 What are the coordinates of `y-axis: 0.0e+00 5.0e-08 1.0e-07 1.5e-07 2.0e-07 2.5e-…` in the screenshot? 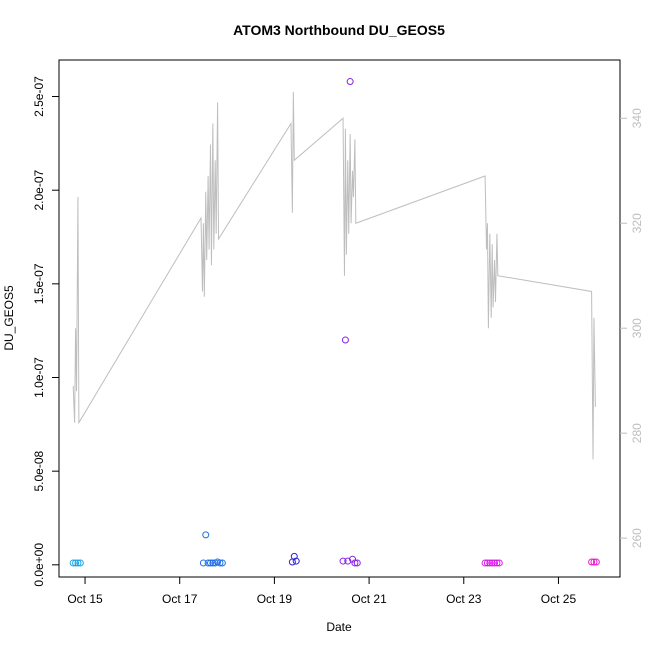 It's located at (45, 331).